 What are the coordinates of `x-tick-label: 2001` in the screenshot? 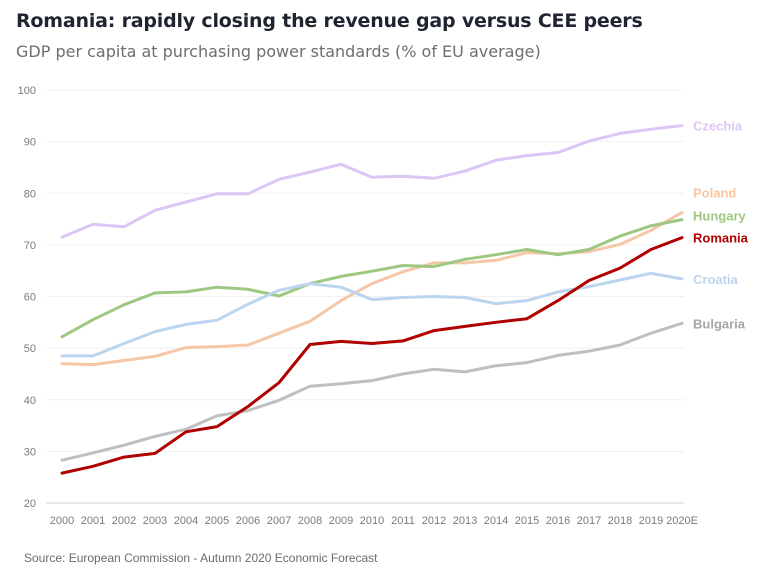 It's located at (93, 521).